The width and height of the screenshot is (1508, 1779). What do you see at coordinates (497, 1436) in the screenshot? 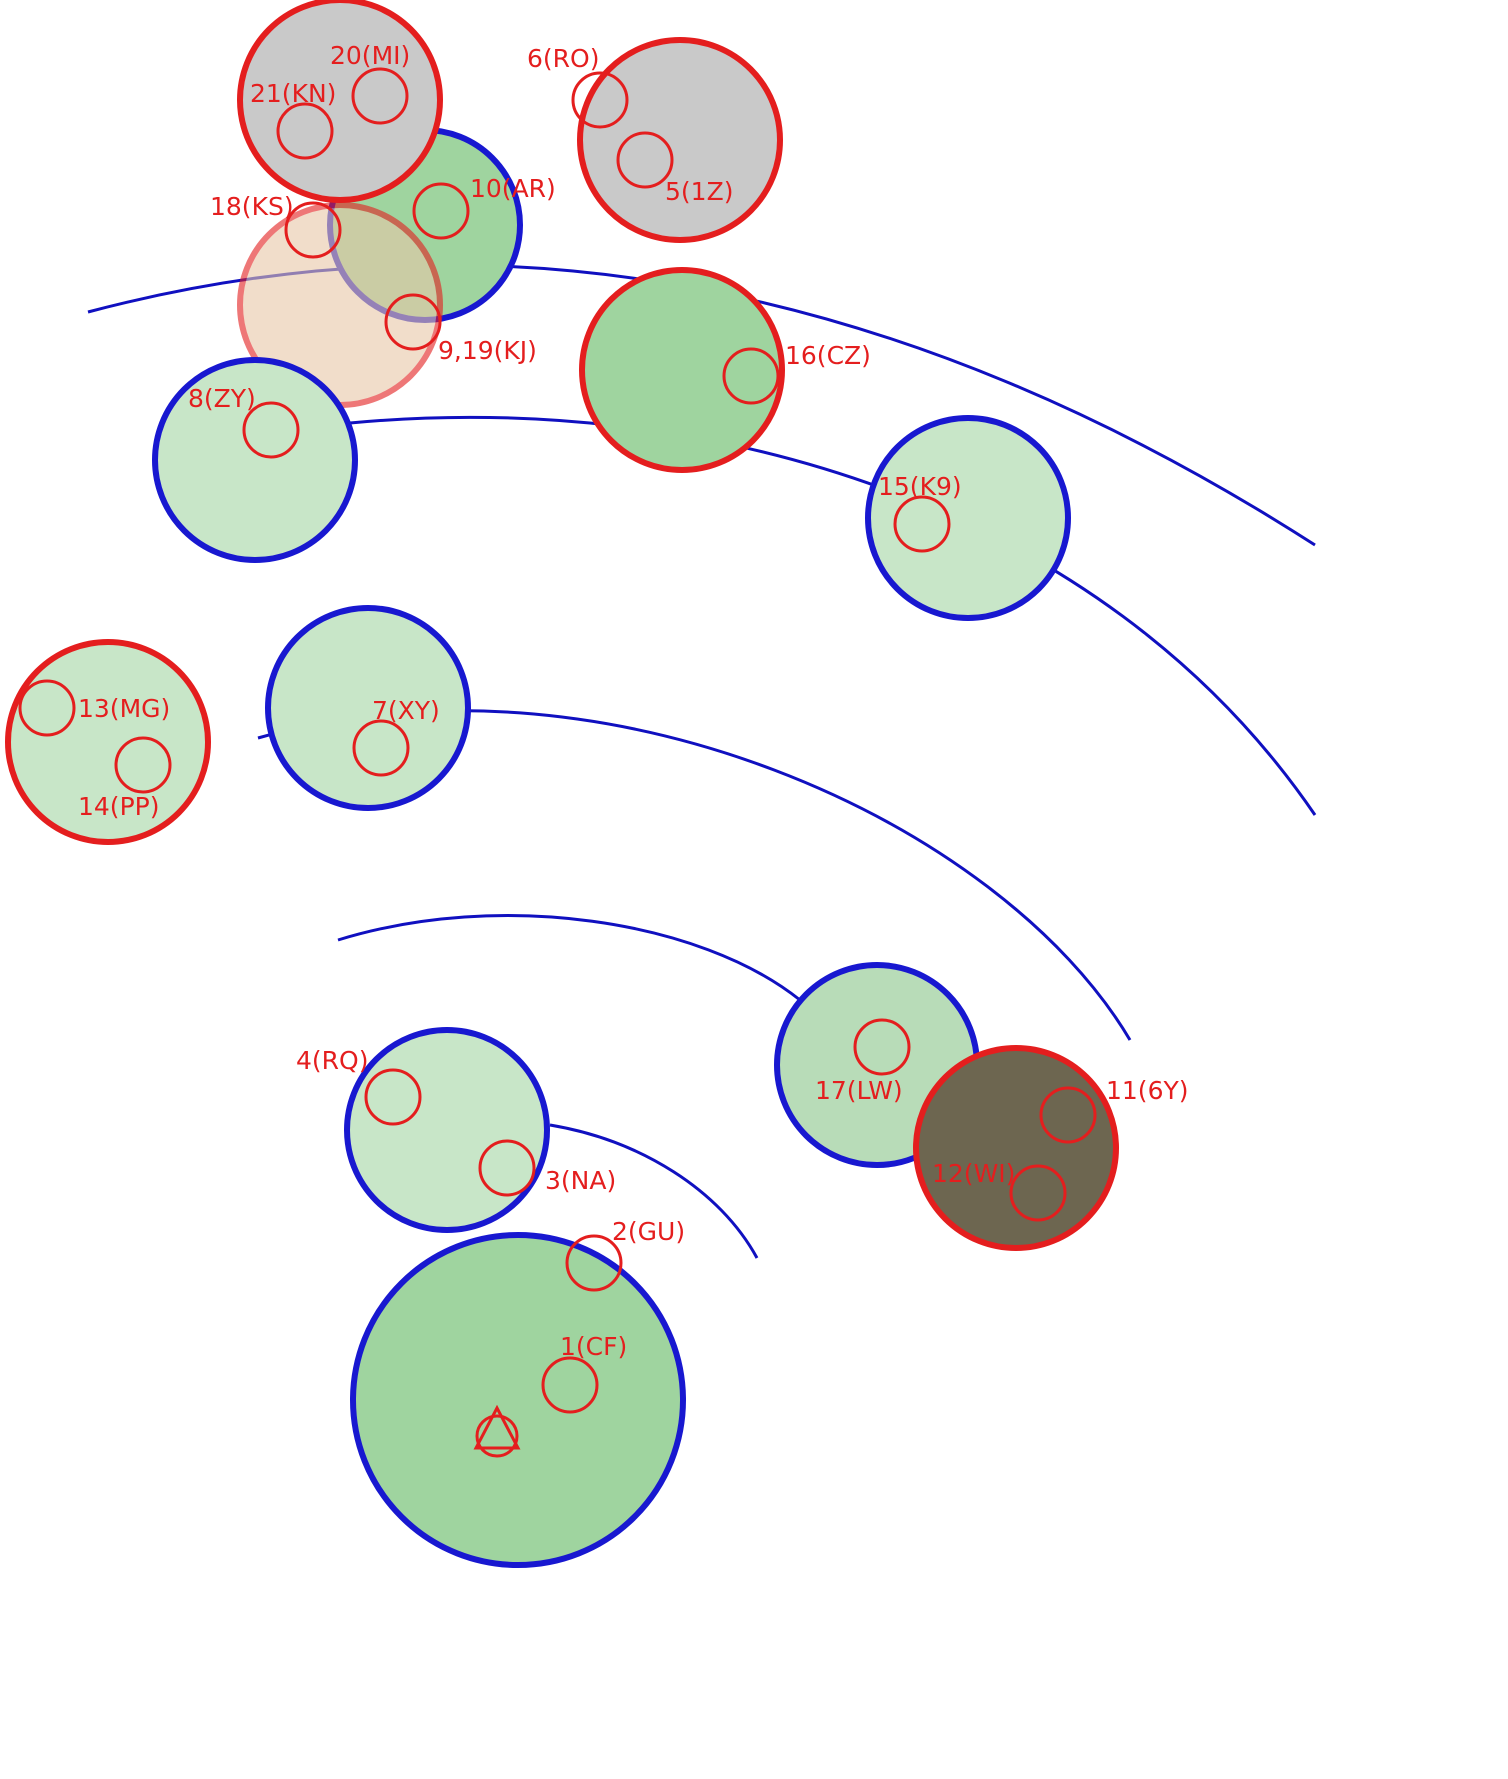
I see `finish-circle` at bounding box center [497, 1436].